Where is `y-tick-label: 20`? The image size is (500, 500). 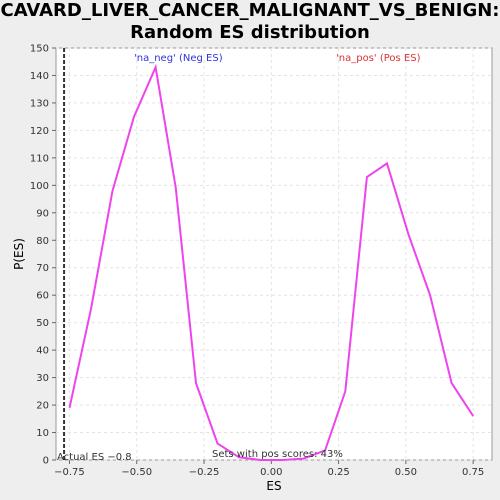
y-tick-label: 20 is located at coordinates (42, 406).